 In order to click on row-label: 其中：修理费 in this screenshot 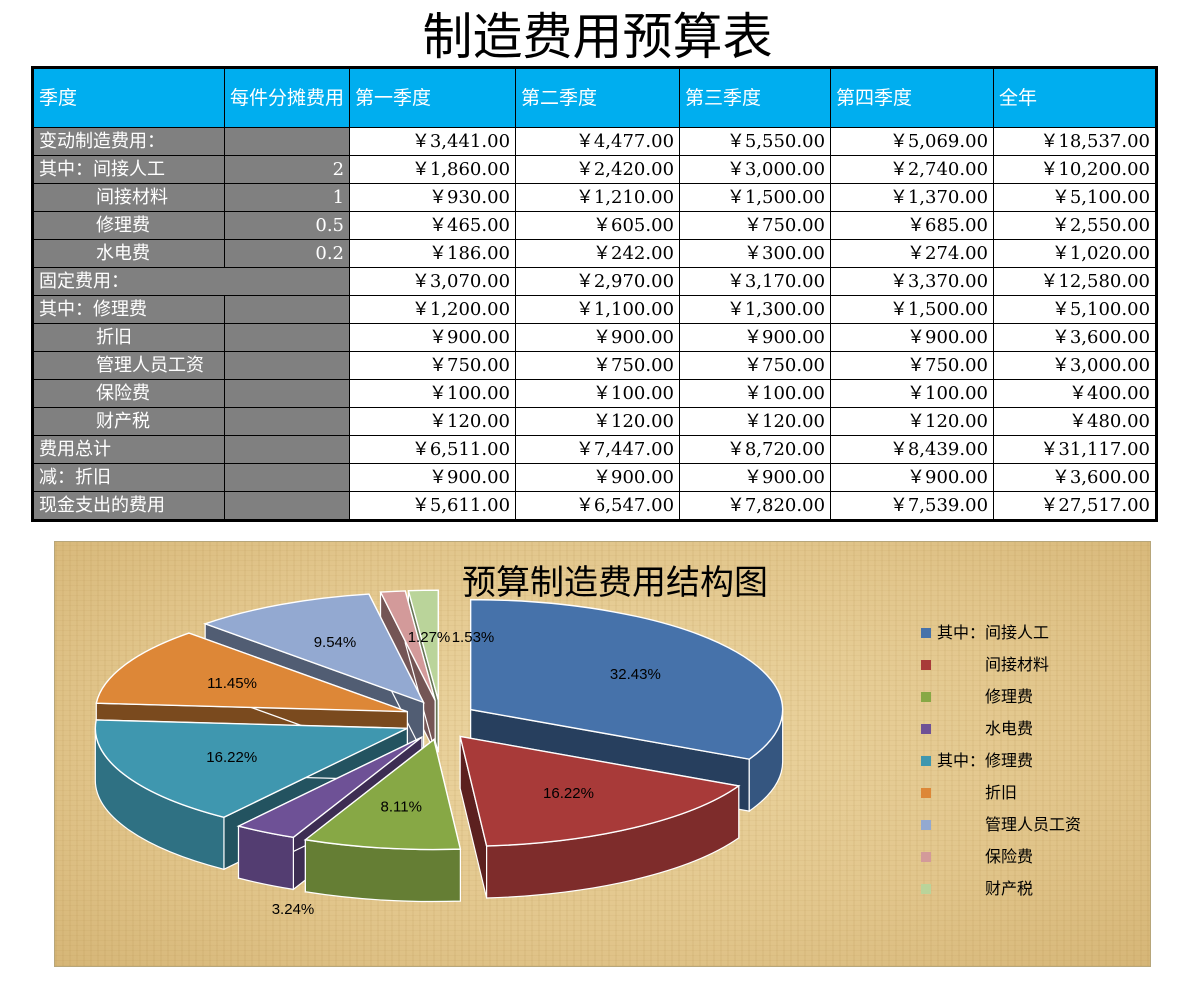, I will do `click(128, 309)`.